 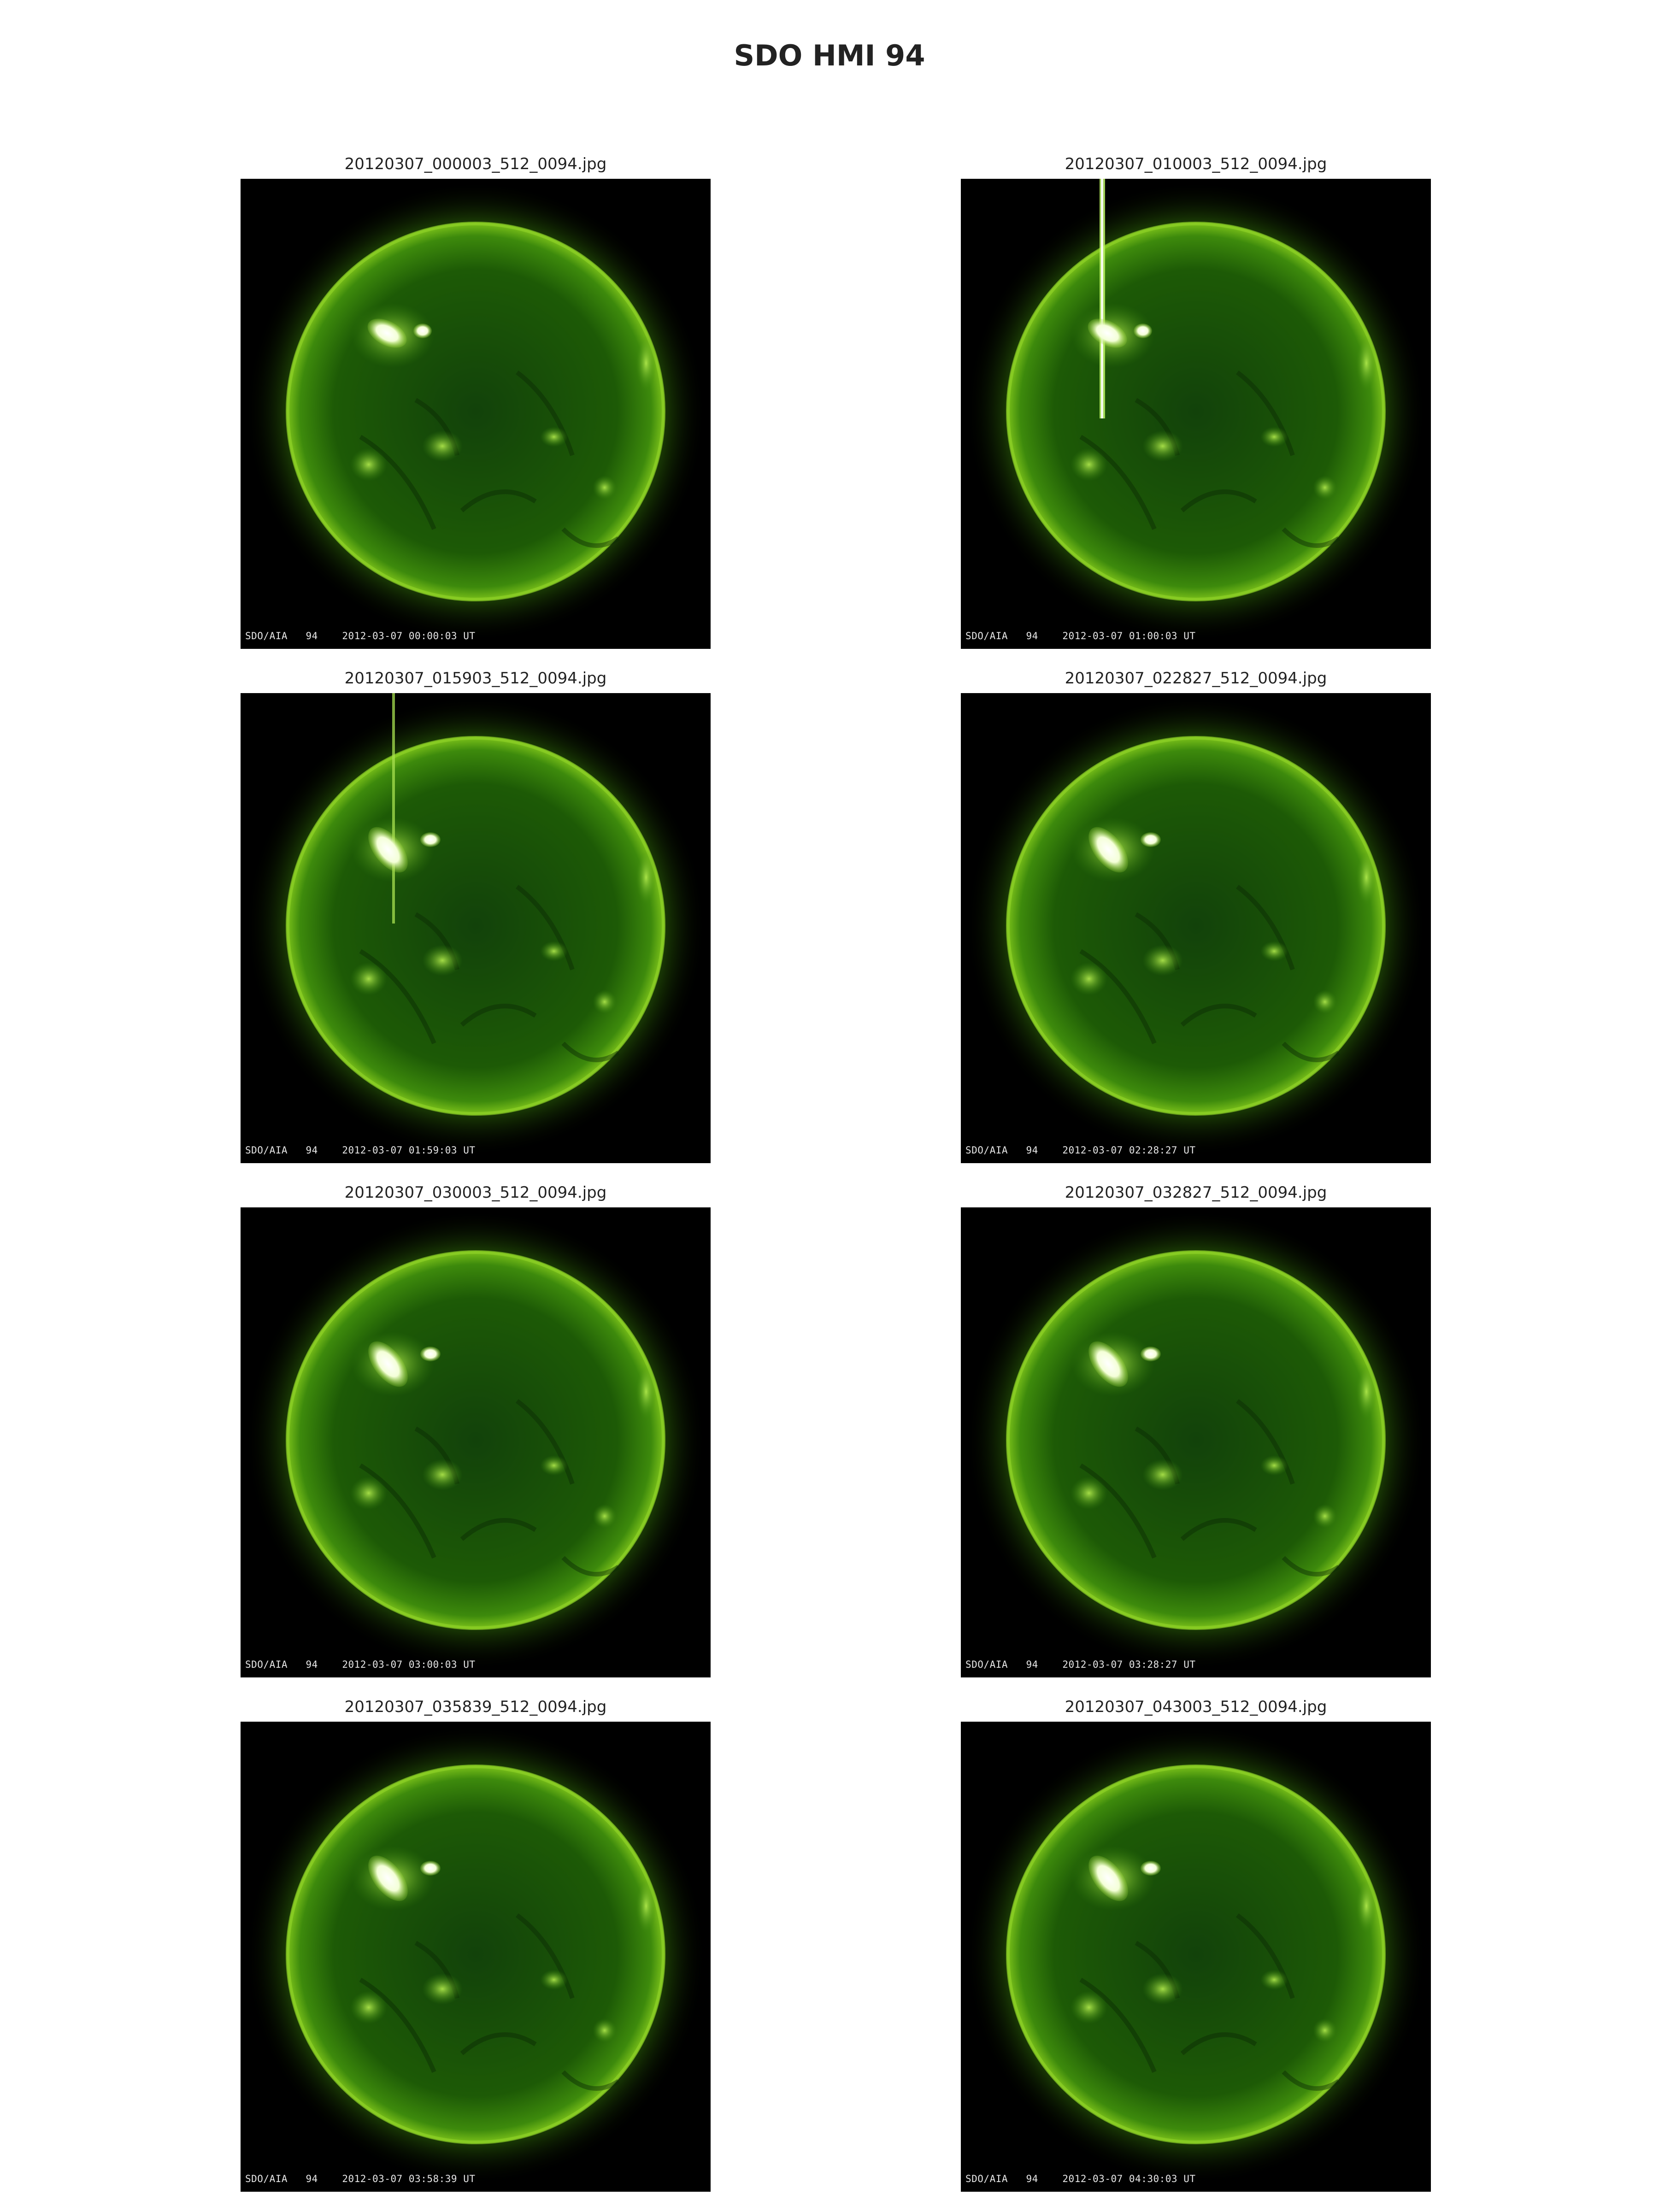 I want to click on image-overlay-label: SDO/AIA 94 2012-03-07 01:59:03 UT, so click(x=360, y=1150).